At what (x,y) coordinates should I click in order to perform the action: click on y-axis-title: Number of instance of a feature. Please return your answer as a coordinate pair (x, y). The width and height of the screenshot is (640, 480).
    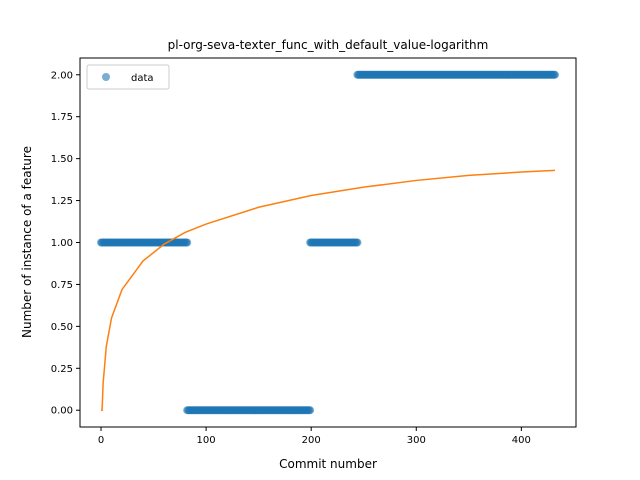
    Looking at the image, I should click on (27, 242).